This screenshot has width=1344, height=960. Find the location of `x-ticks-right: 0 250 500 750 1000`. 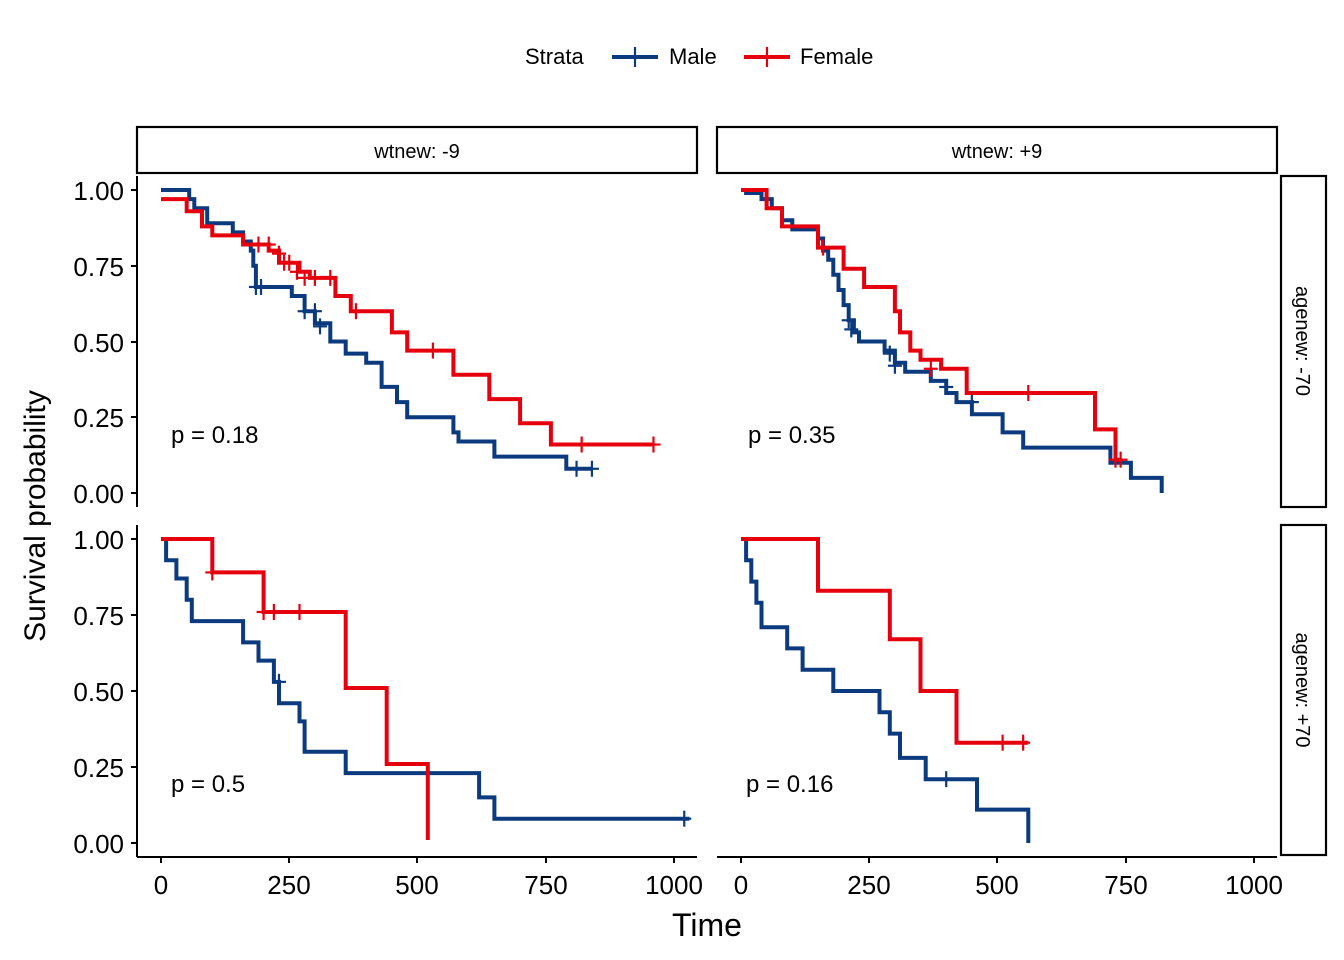

x-ticks-right: 0 250 500 750 1000 is located at coordinates (1008, 878).